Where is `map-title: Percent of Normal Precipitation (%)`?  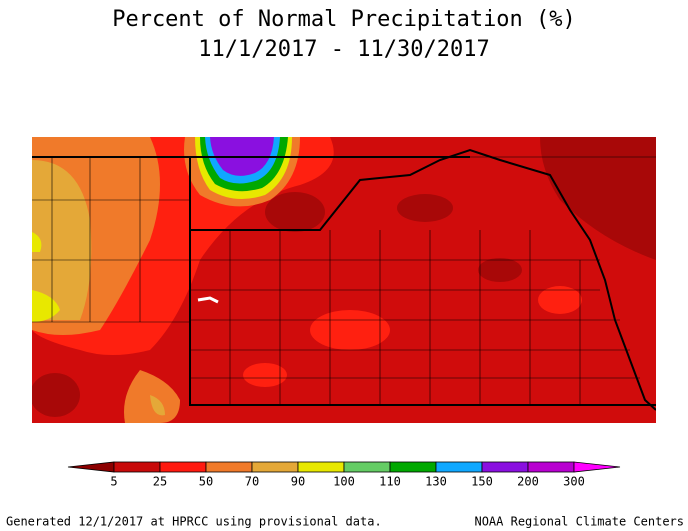 map-title: Percent of Normal Precipitation (%) is located at coordinates (344, 19).